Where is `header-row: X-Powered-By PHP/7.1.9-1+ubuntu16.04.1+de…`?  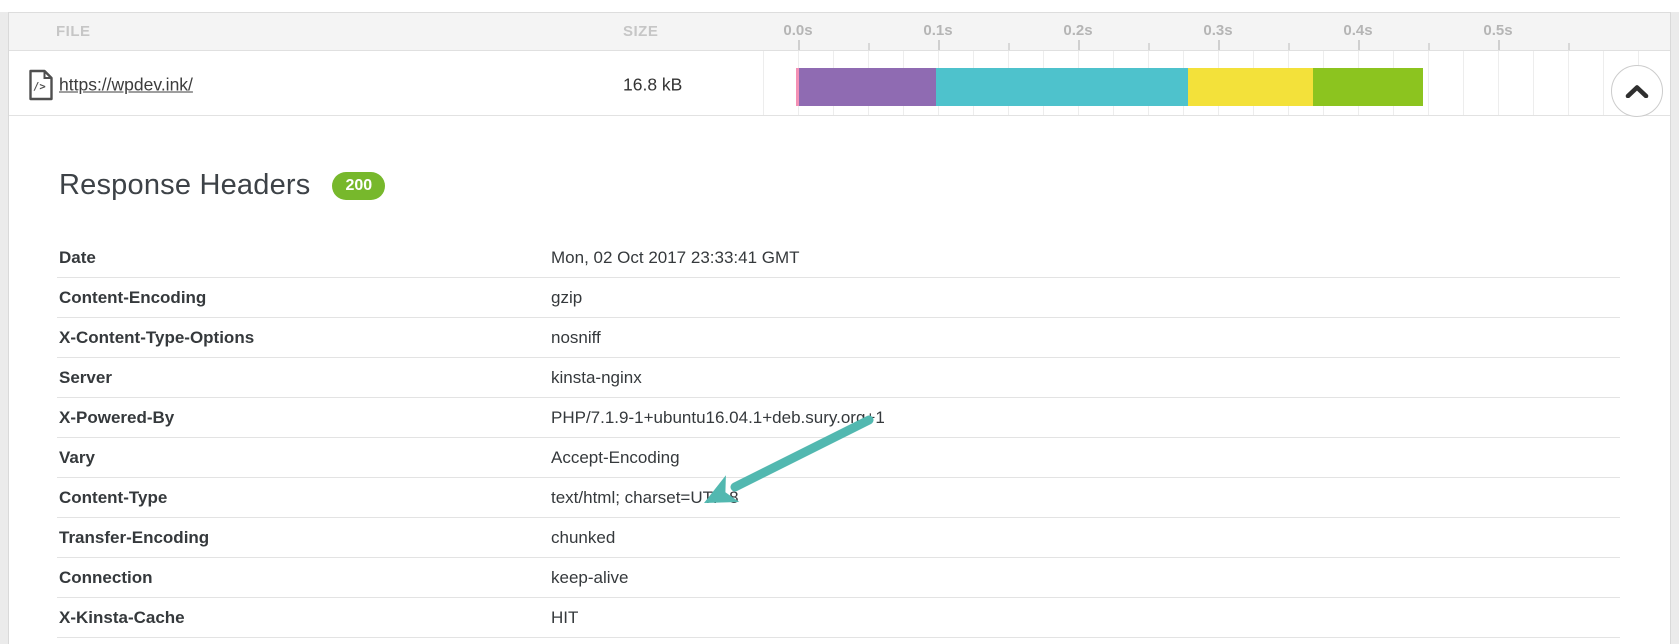
header-row: X-Powered-By PHP/7.1.9-1+ubuntu16.04.1+de… is located at coordinates (838, 418).